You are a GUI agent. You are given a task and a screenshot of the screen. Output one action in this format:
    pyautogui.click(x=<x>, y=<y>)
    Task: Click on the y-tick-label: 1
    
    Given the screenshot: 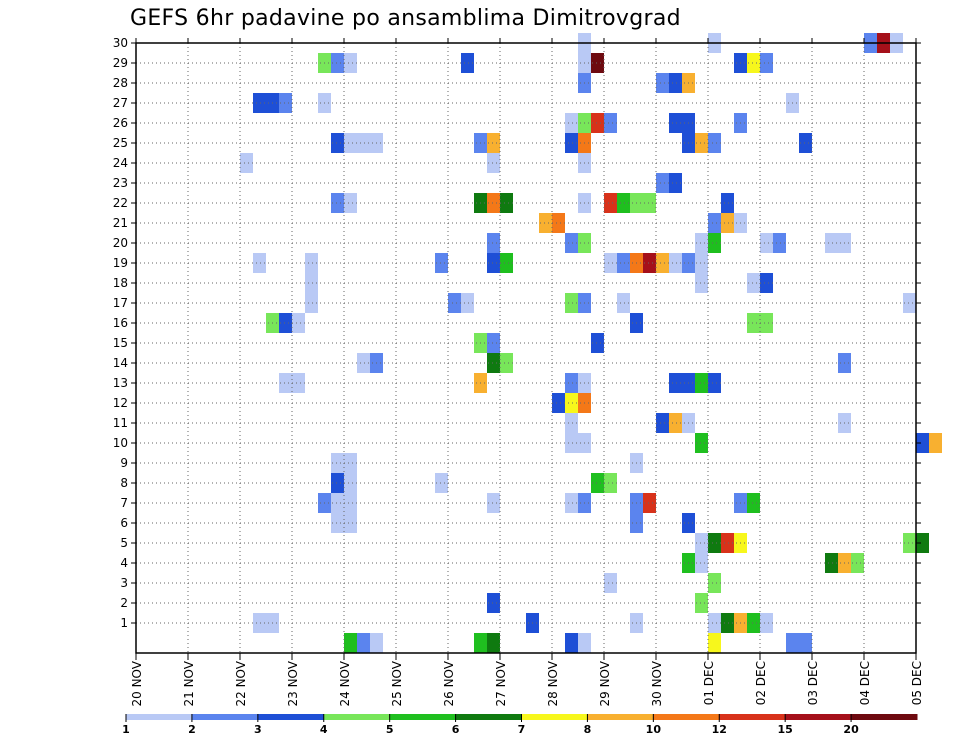 What is the action you would take?
    pyautogui.click(x=124, y=623)
    